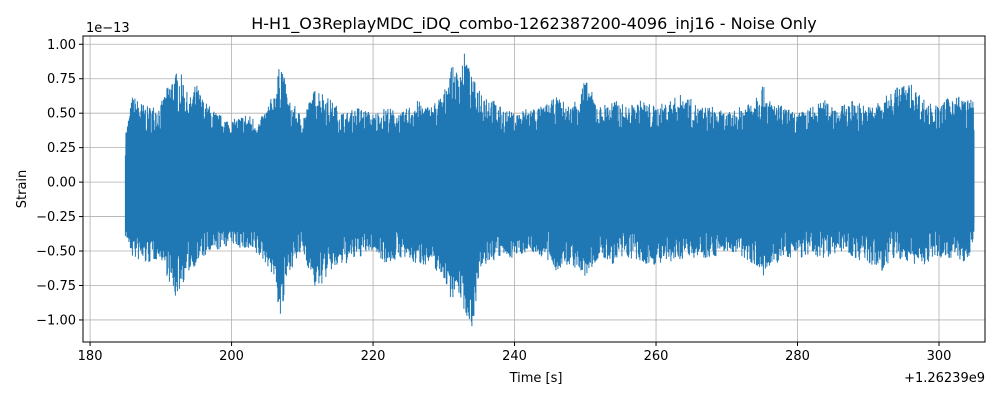  Describe the element at coordinates (61, 114) in the screenshot. I see `y-tick-label: 0.50` at that location.